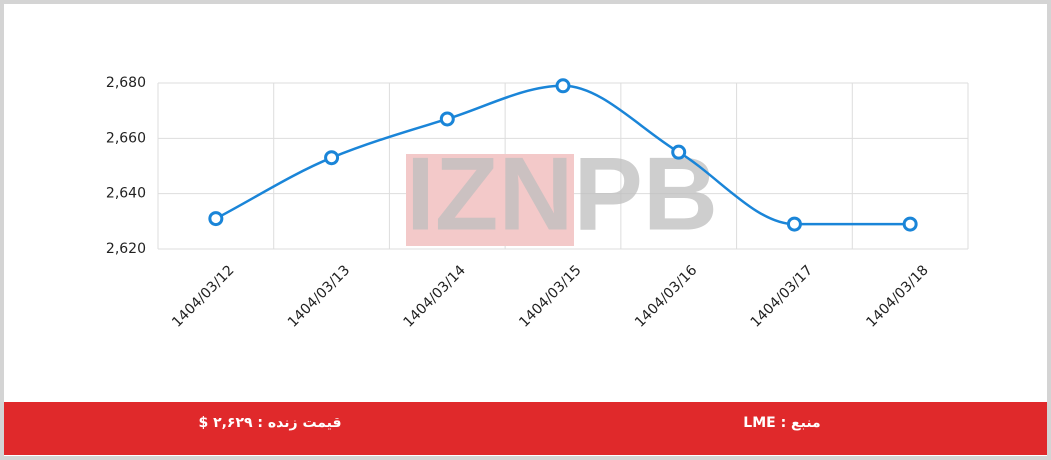 The width and height of the screenshot is (1051, 460). I want to click on watermark: IZNPB, so click(562, 194).